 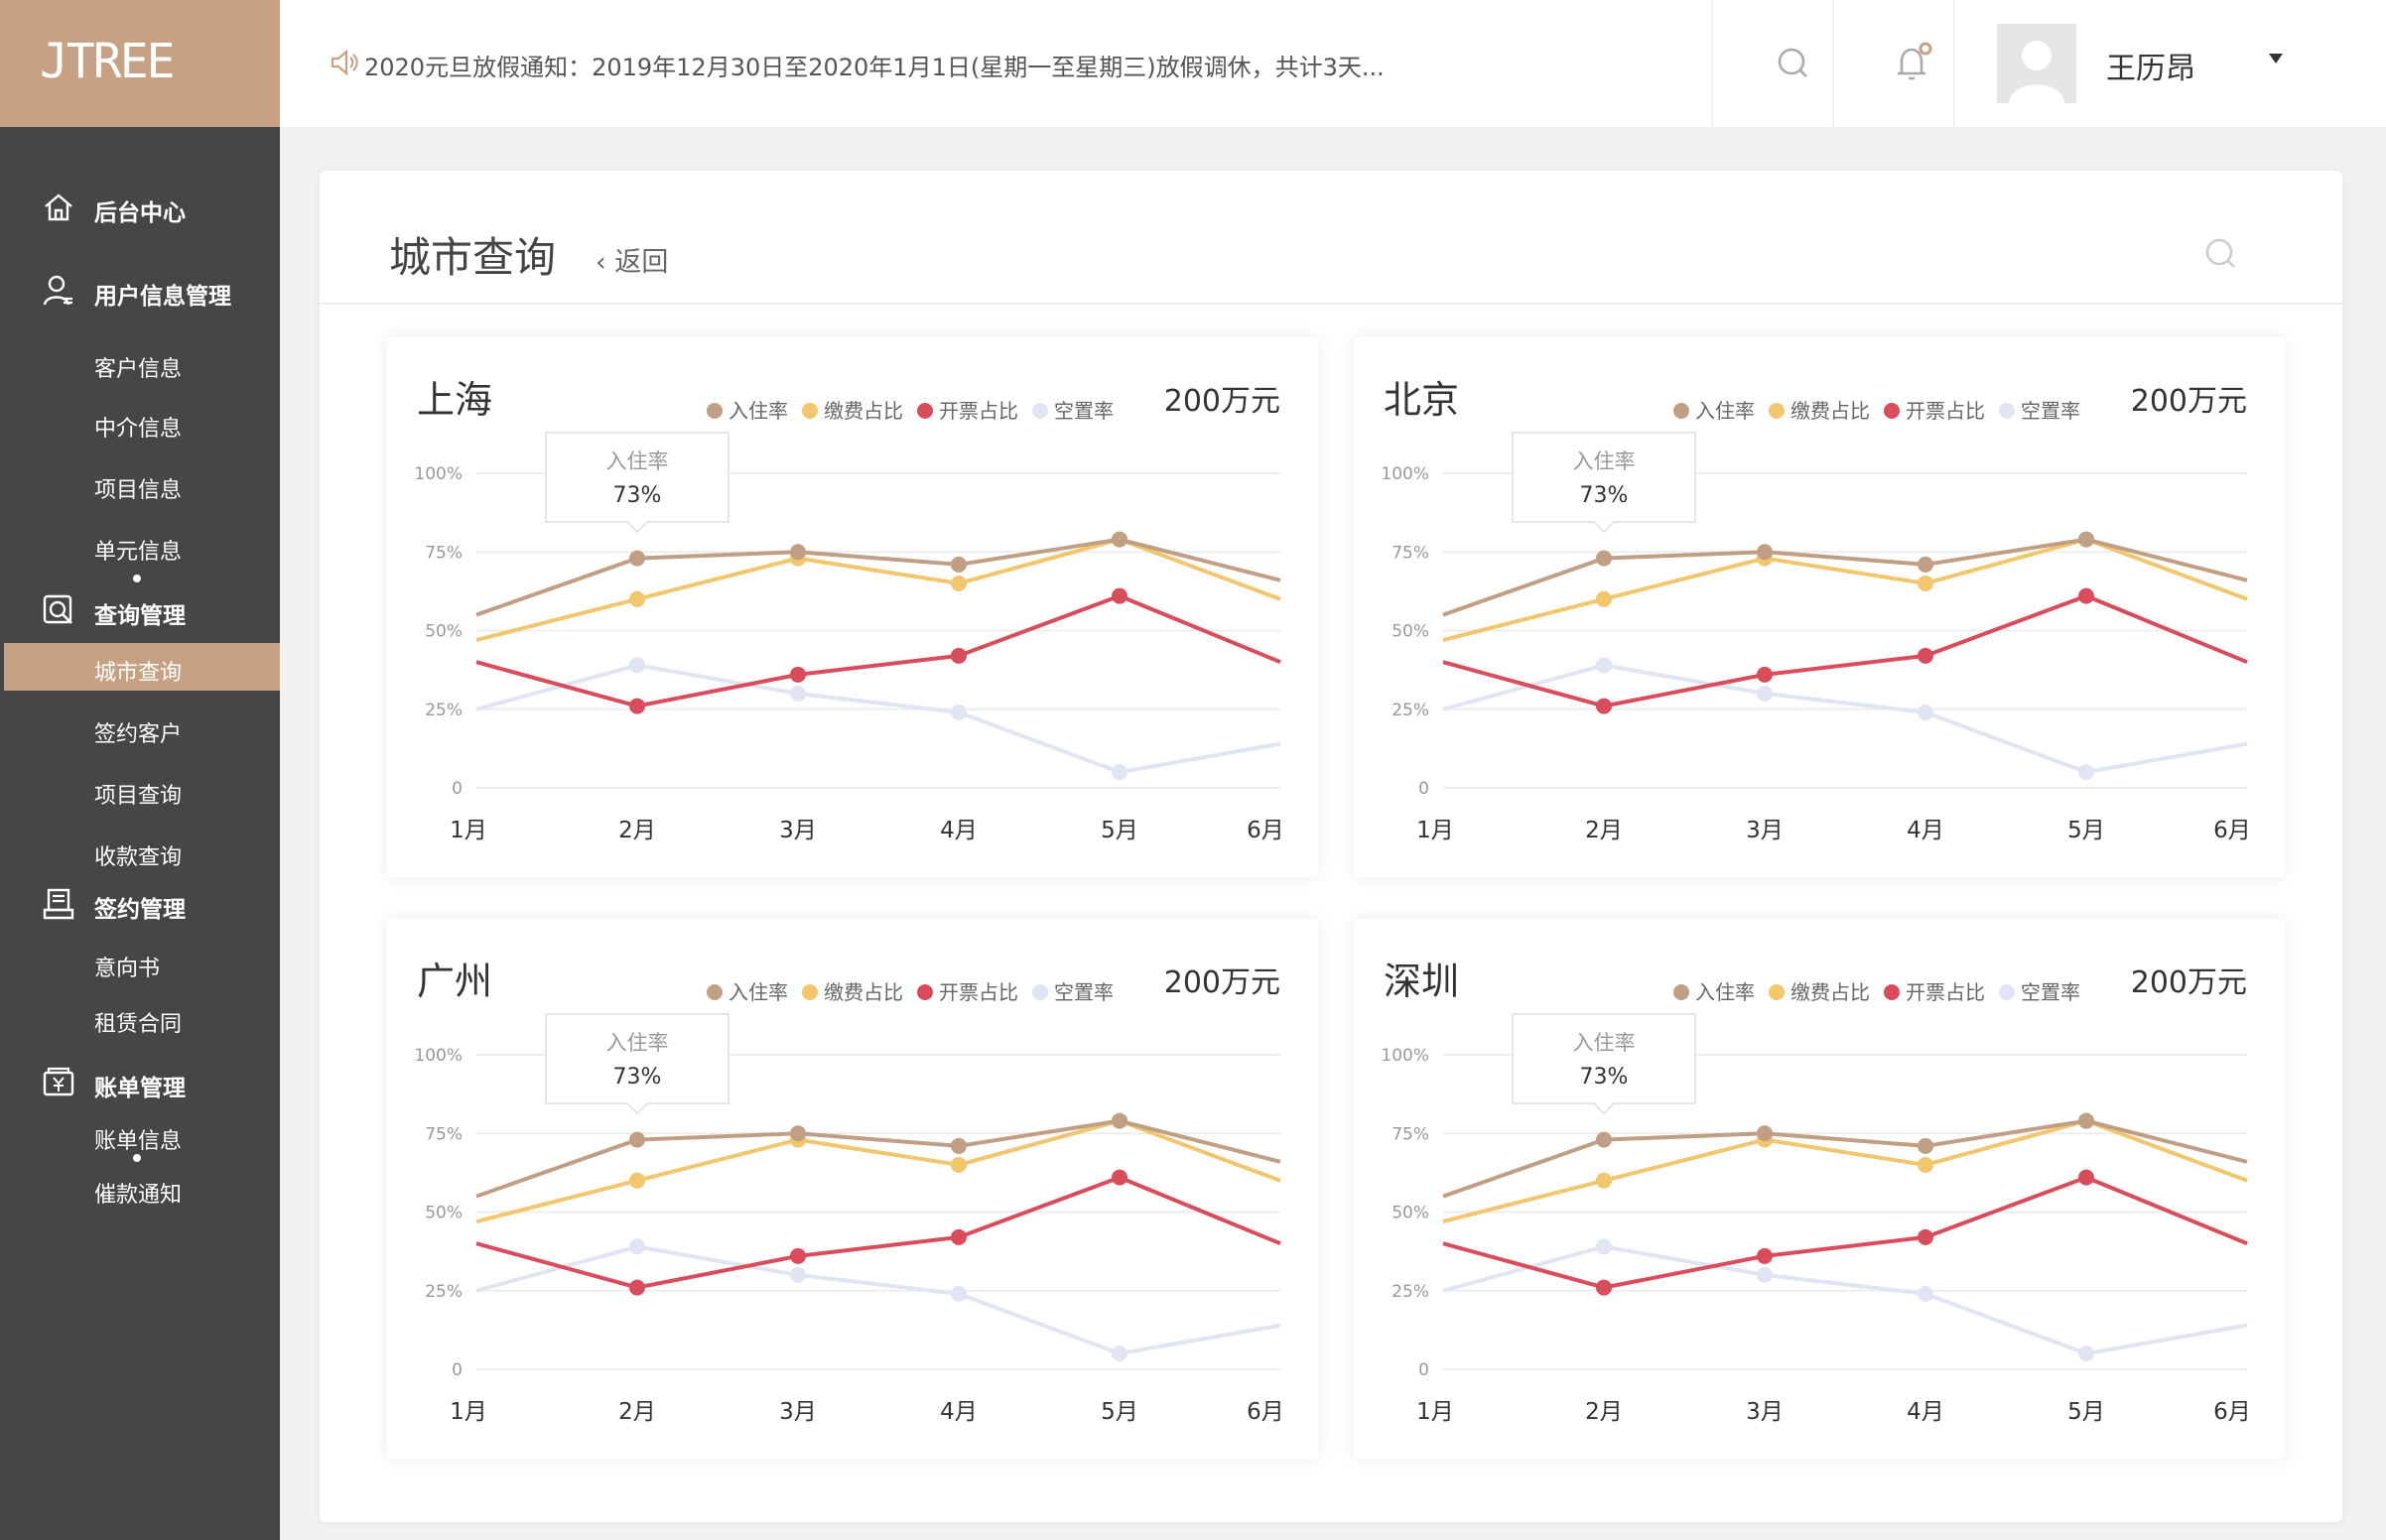 I want to click on sidebar-item-project-query: 项目查询, so click(x=140, y=790).